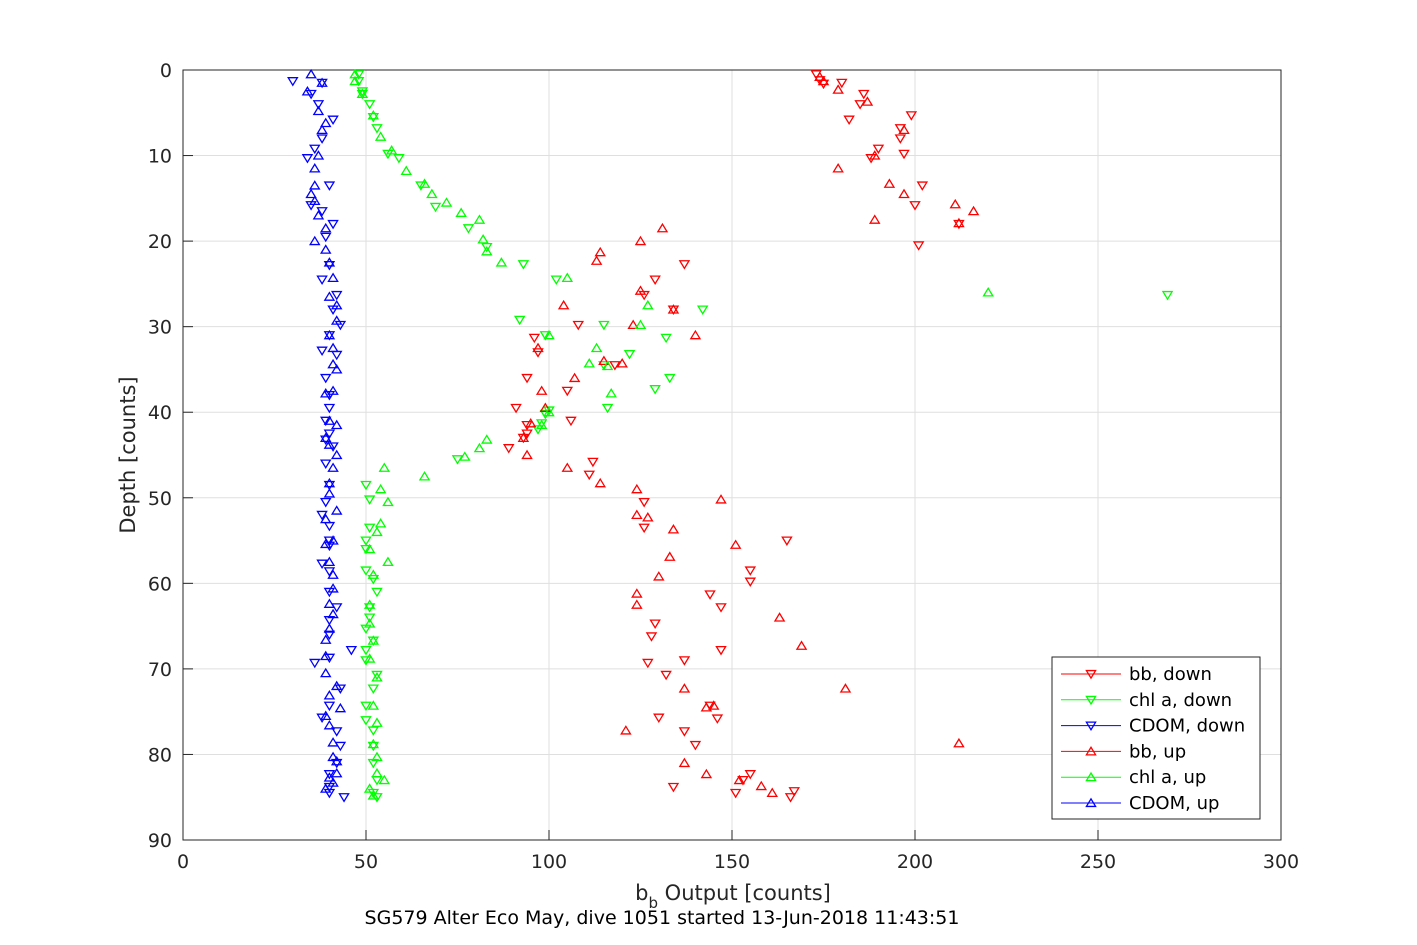 The height and width of the screenshot is (945, 1417). I want to click on legend-item: bb, up, so click(1123, 751).